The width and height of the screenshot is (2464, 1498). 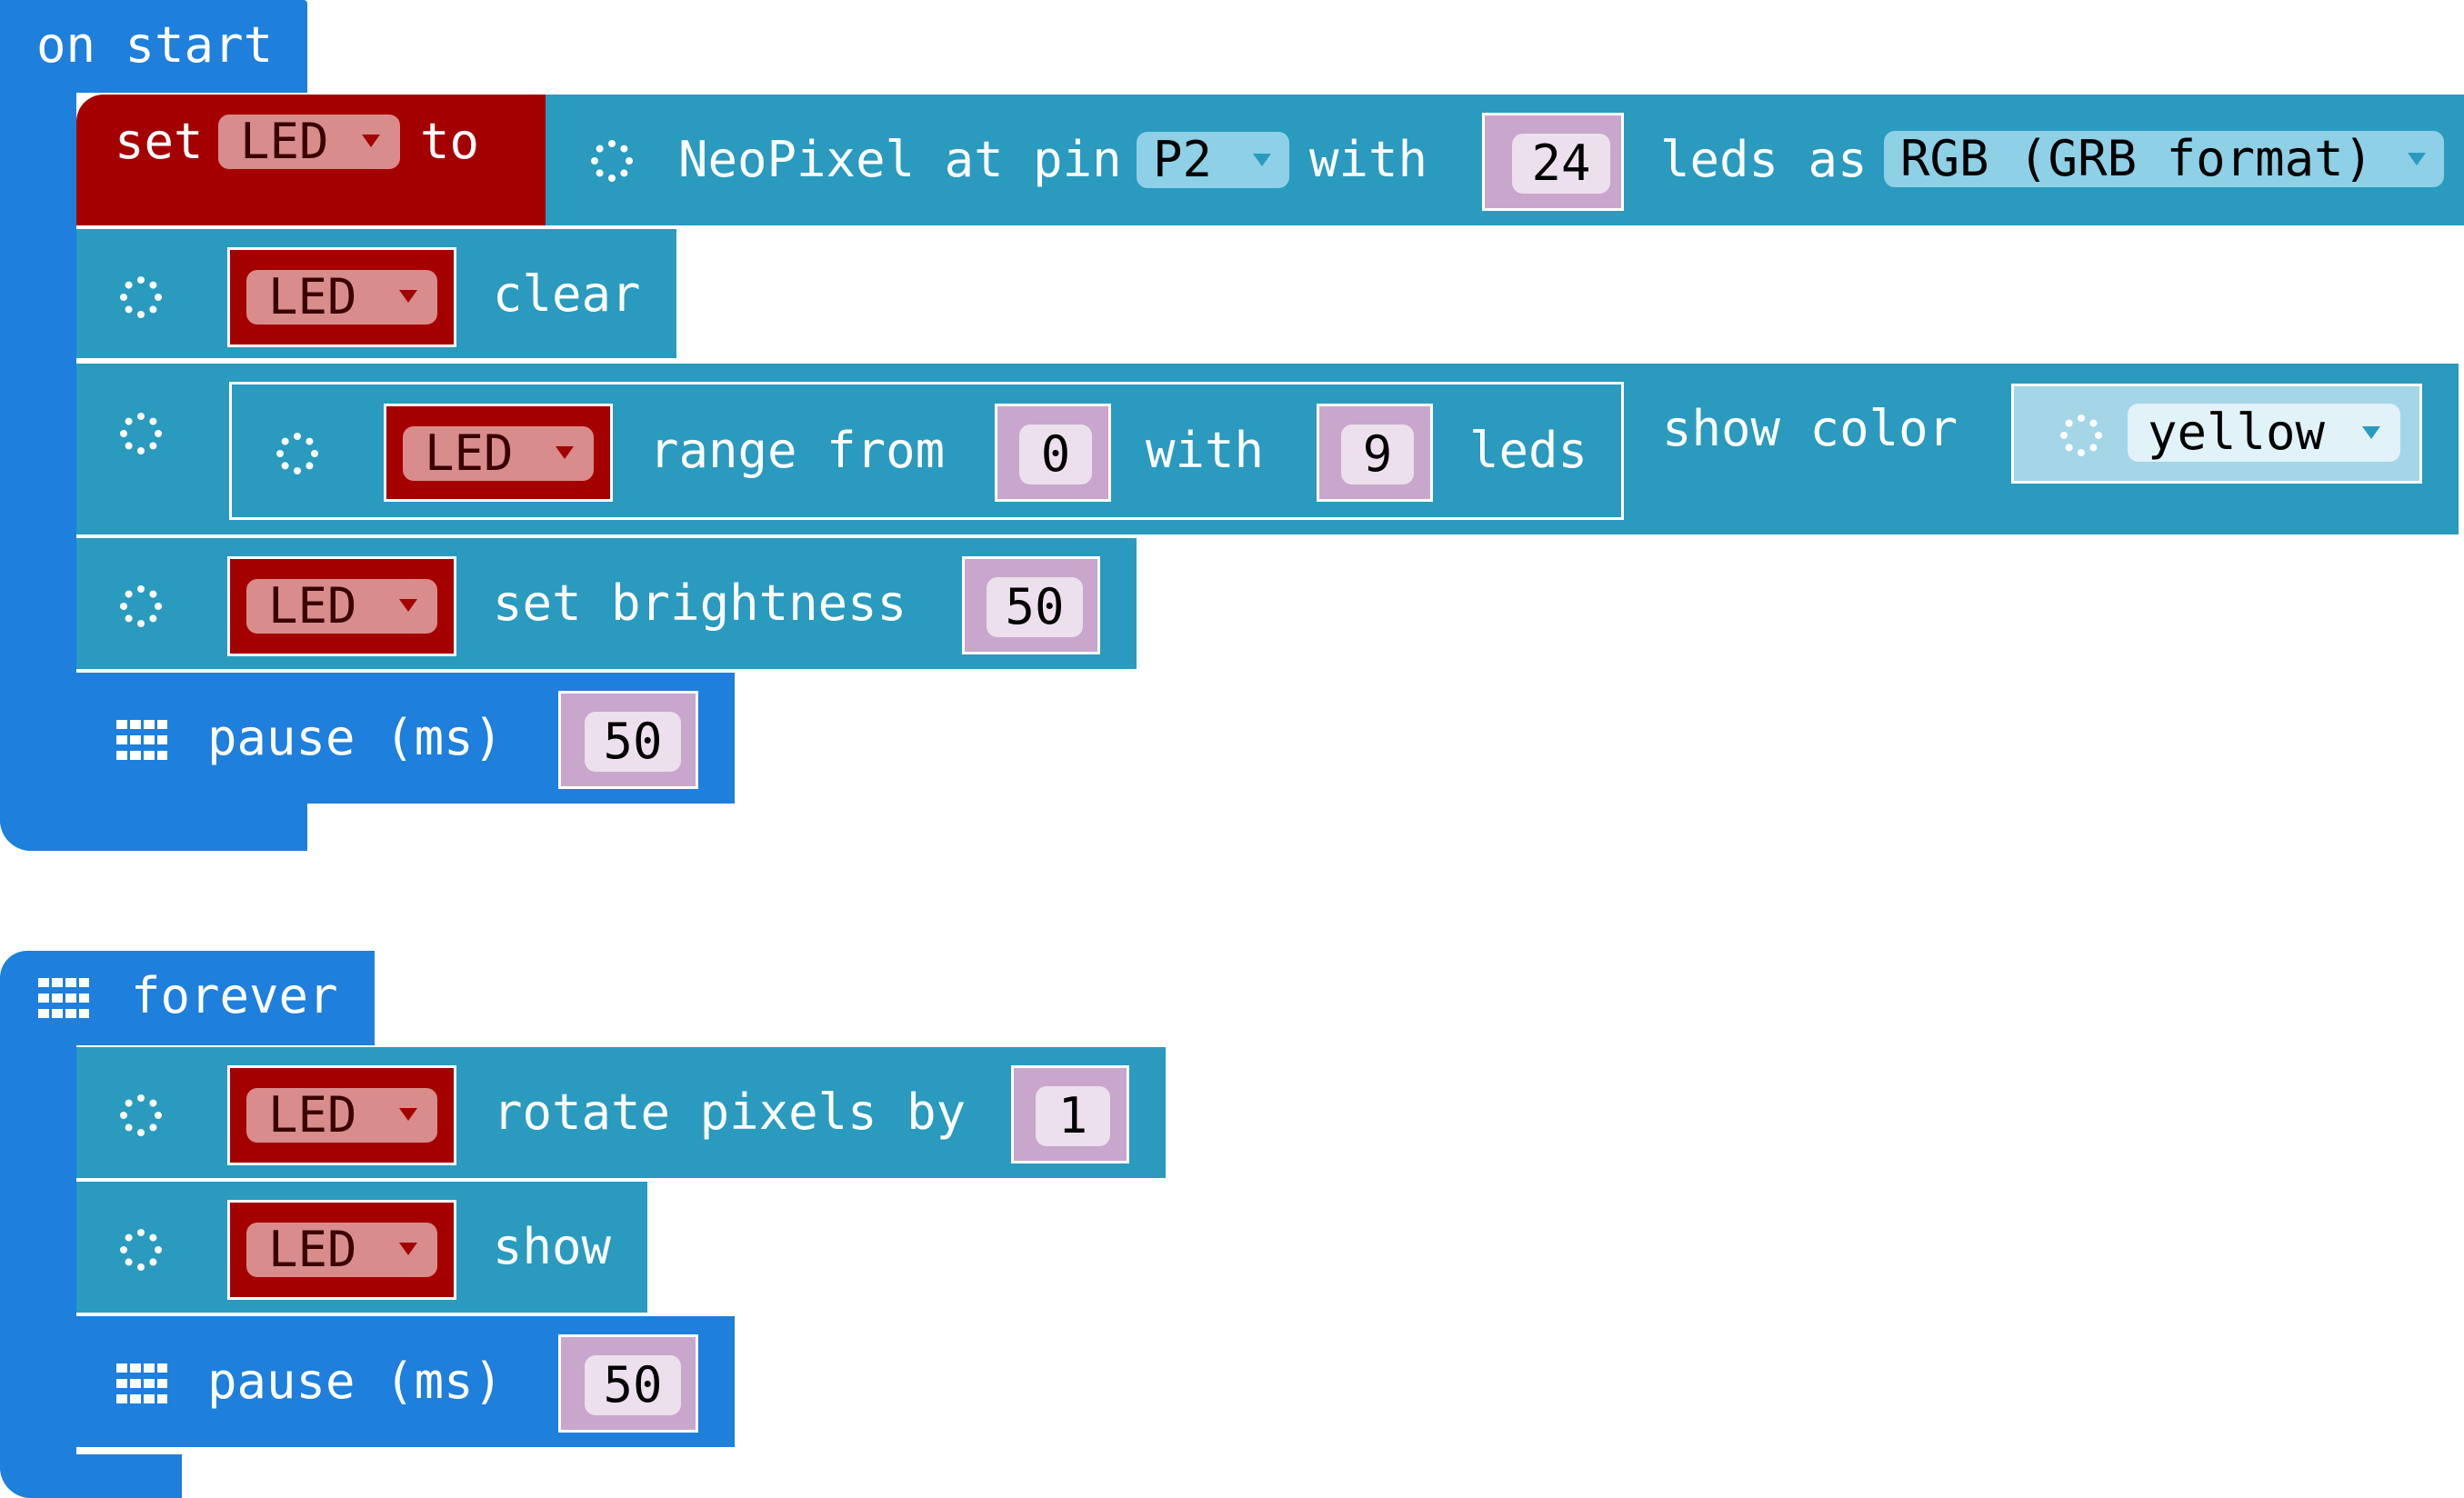 I want to click on rotate-label: rotate pixels by, so click(x=730, y=1113).